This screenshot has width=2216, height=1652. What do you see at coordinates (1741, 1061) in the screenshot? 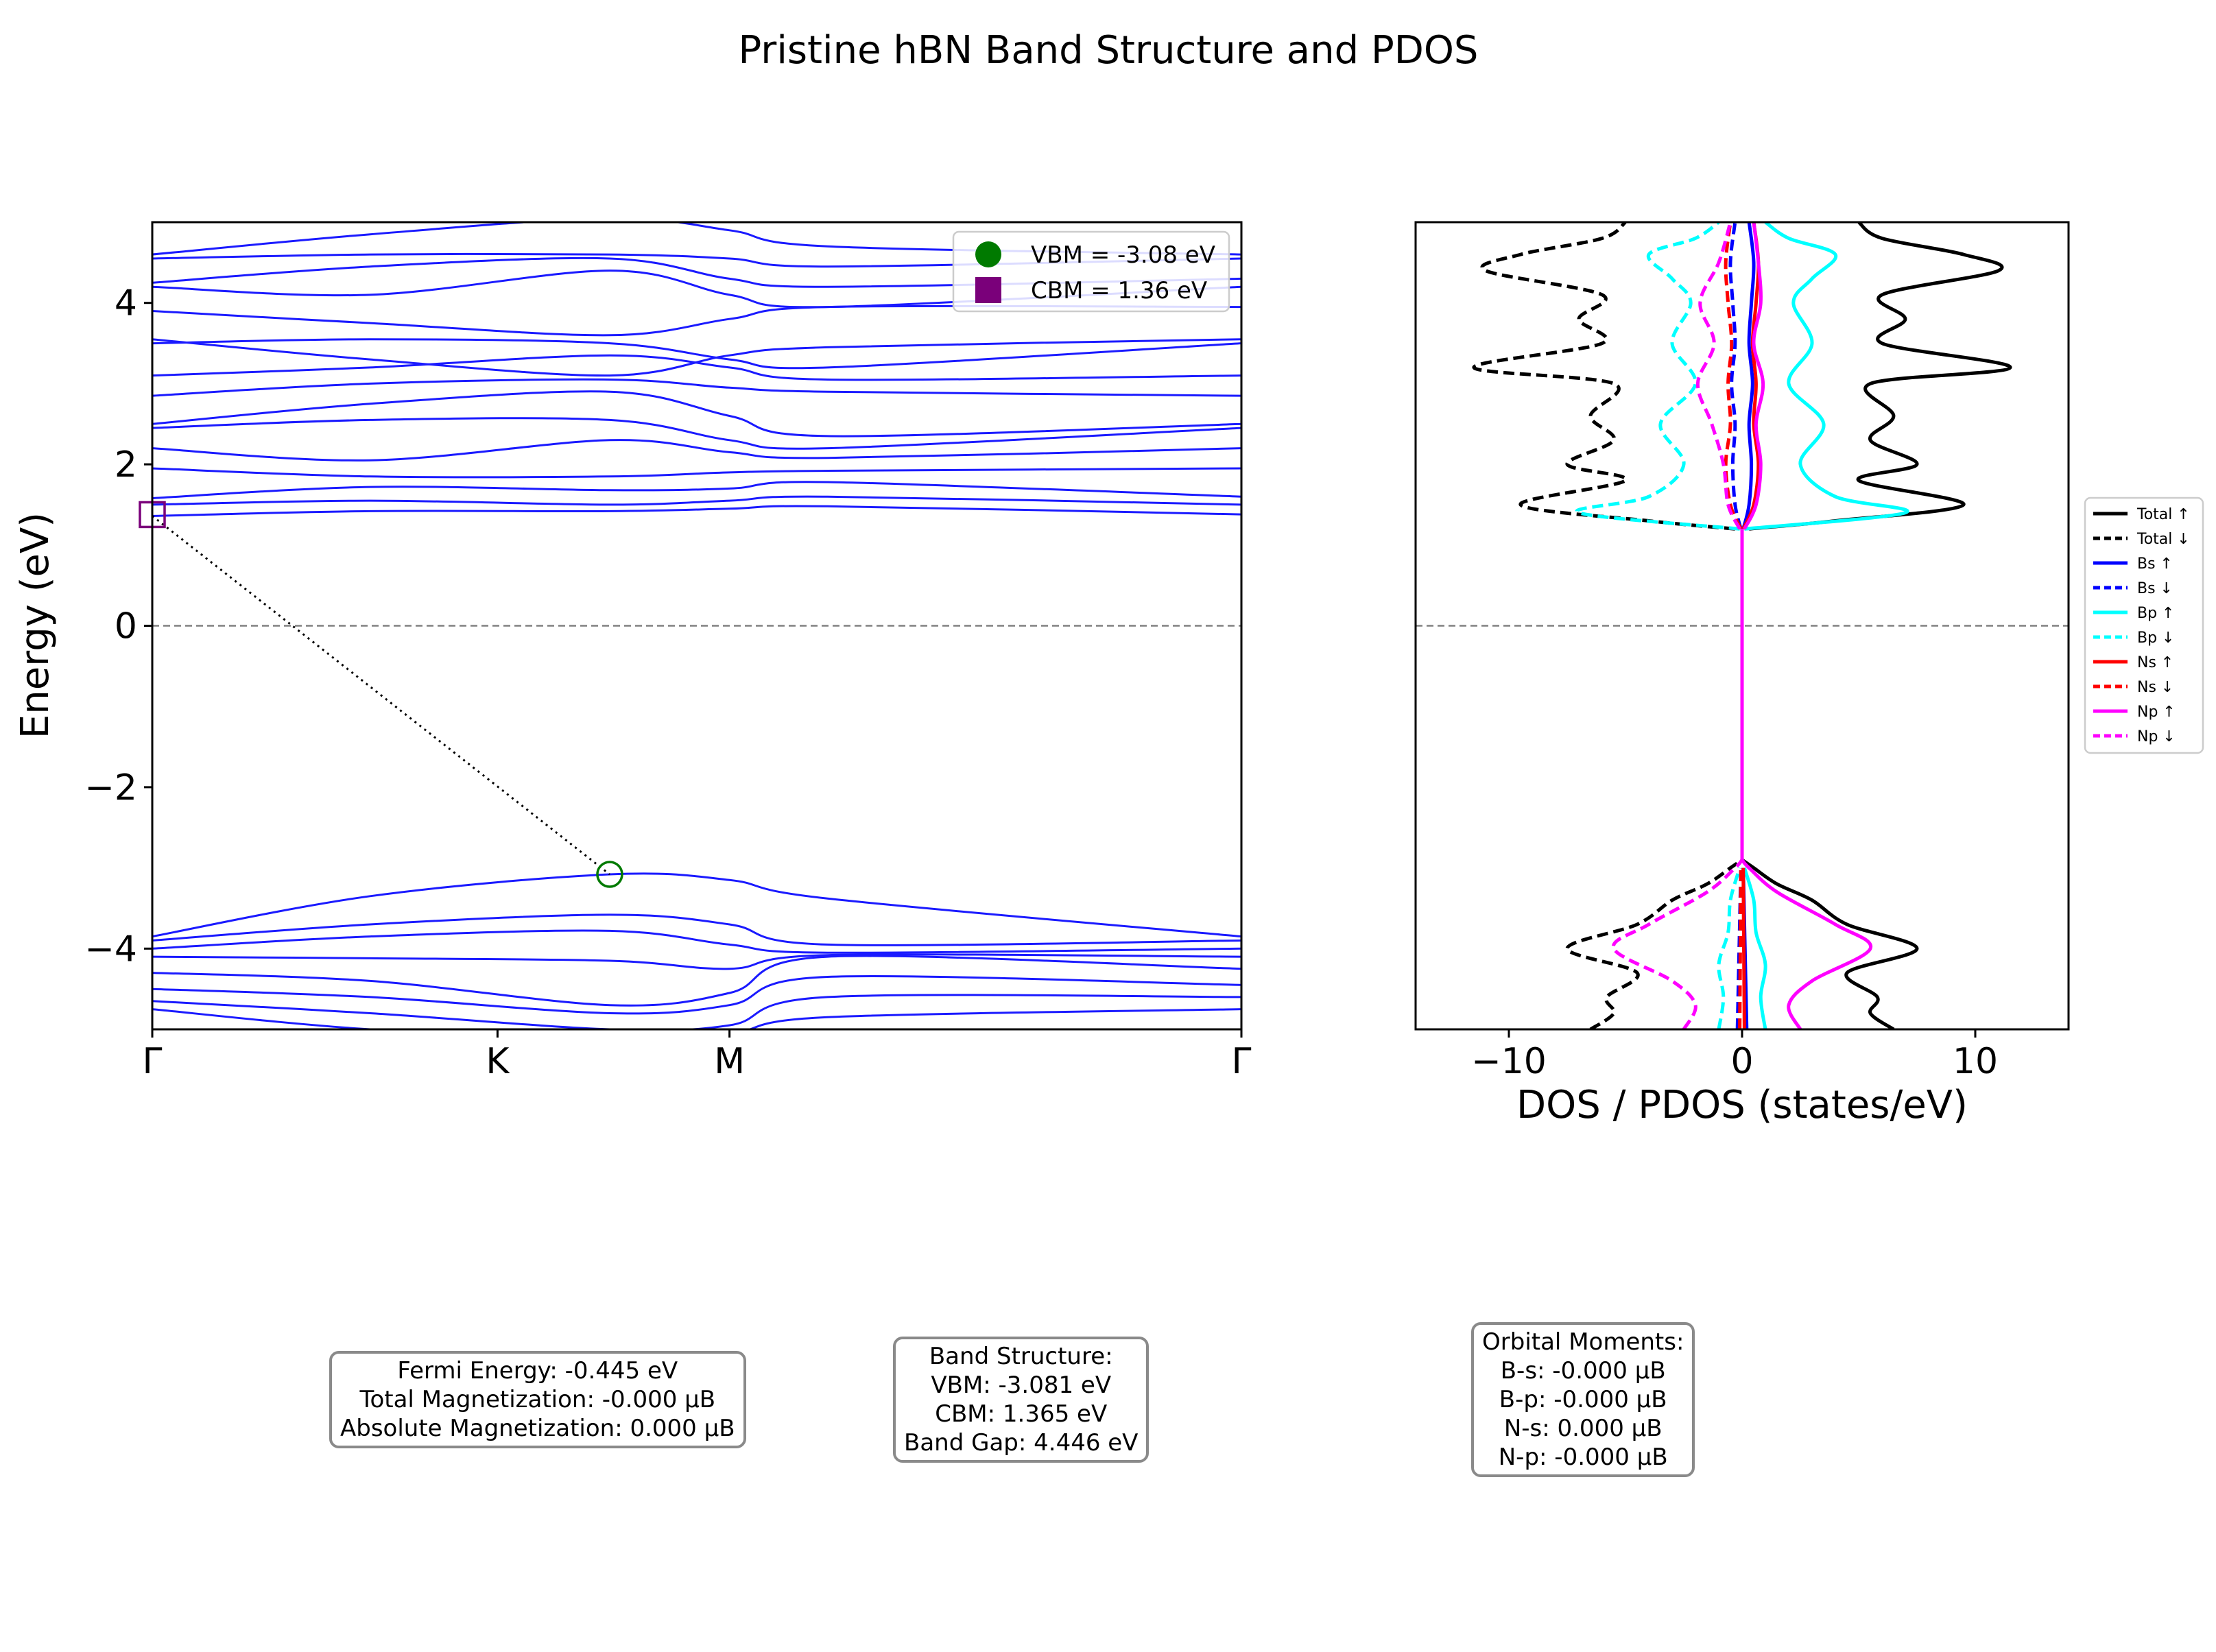
I see `dos-x-tick-label: 0` at bounding box center [1741, 1061].